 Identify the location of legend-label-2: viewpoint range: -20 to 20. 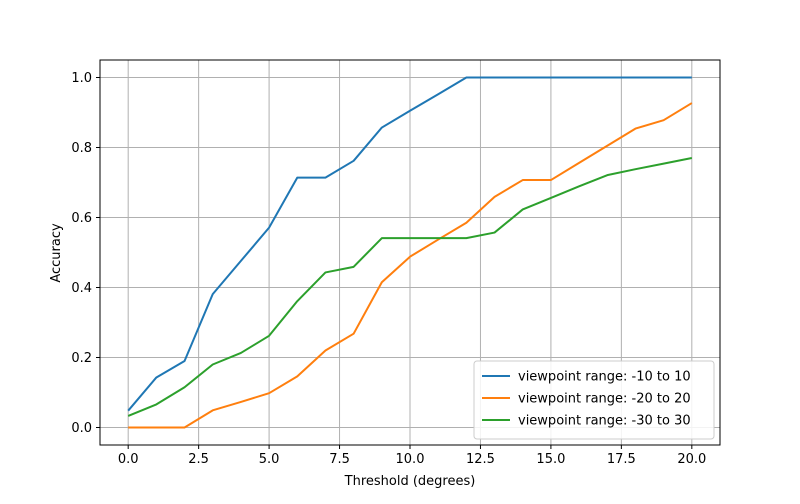
(604, 399).